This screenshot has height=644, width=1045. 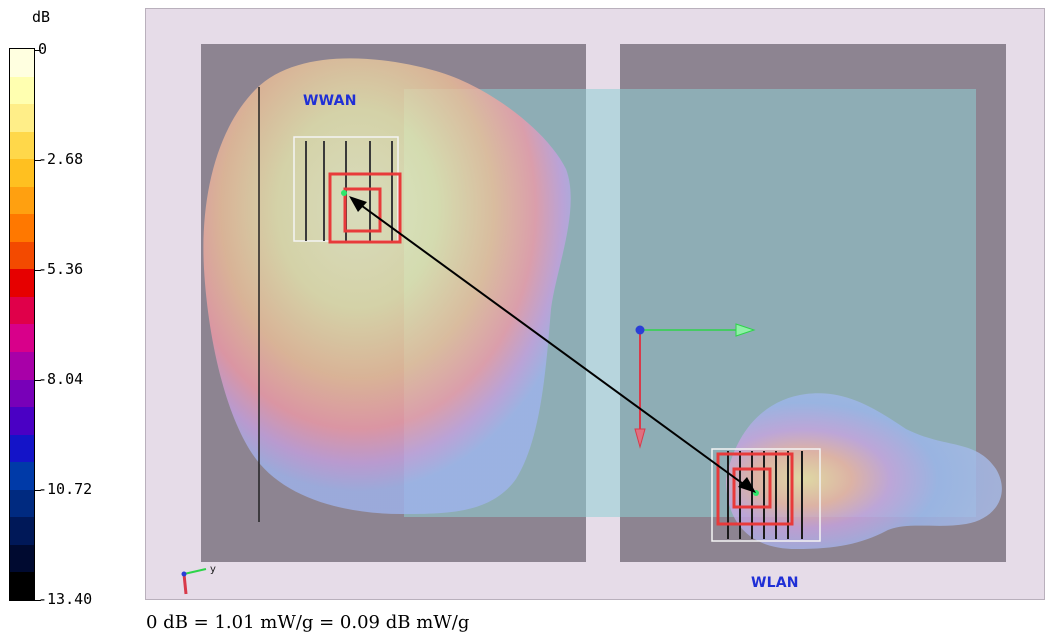 What do you see at coordinates (308, 622) in the screenshot?
I see `footer-reference-text: 0 dB = 1.01 mW/g = 0.09 dB mW/g` at bounding box center [308, 622].